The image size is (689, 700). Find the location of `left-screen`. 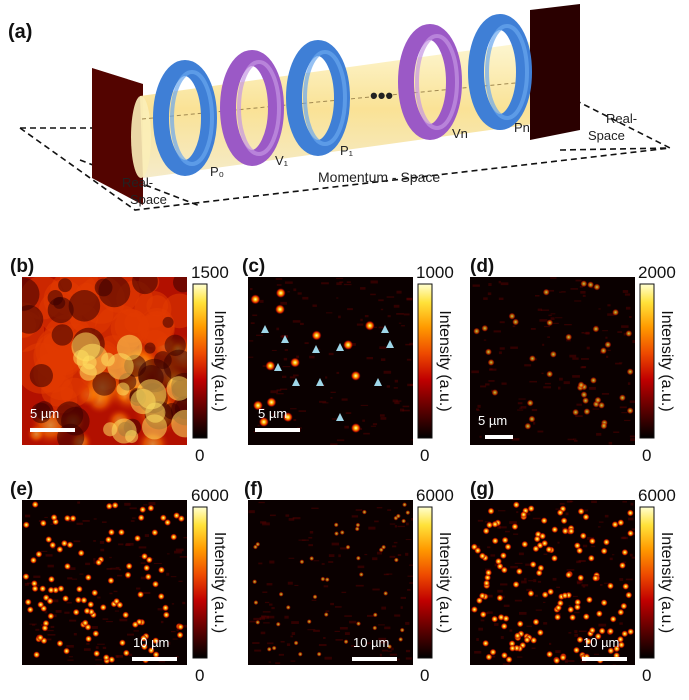

left-screen is located at coordinates (117, 136).